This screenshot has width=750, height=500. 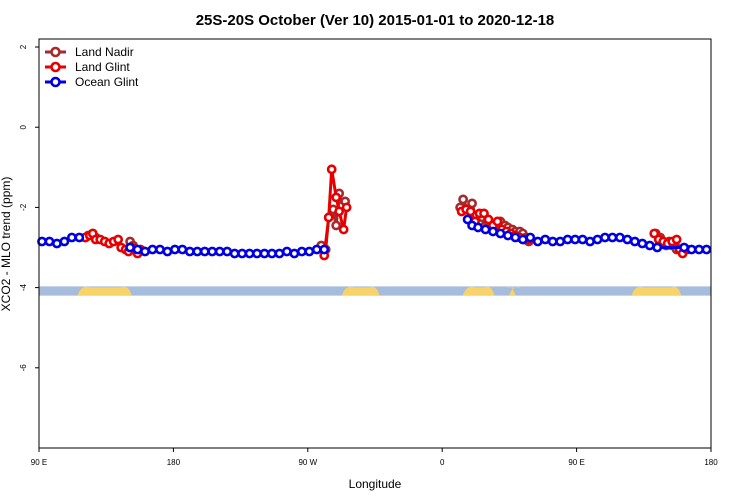 I want to click on legend-item-0: Land Nadir, so click(x=89, y=52).